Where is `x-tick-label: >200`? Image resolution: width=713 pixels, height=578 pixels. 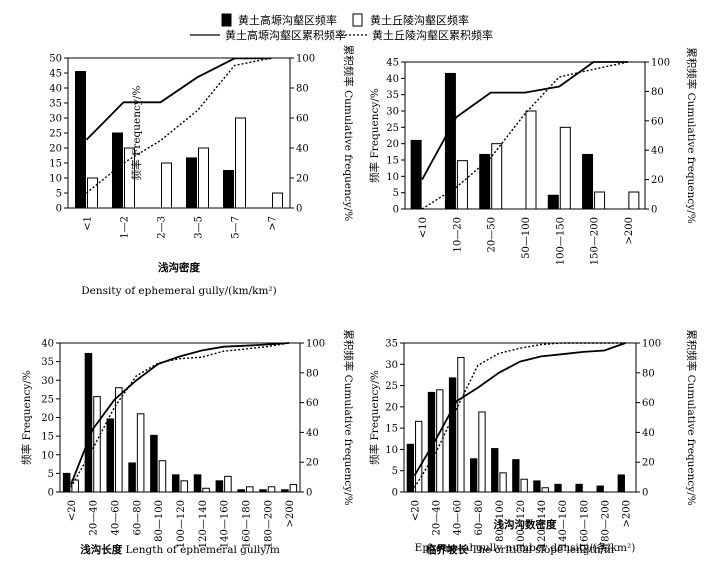
x-tick-label: >200 is located at coordinates (629, 230).